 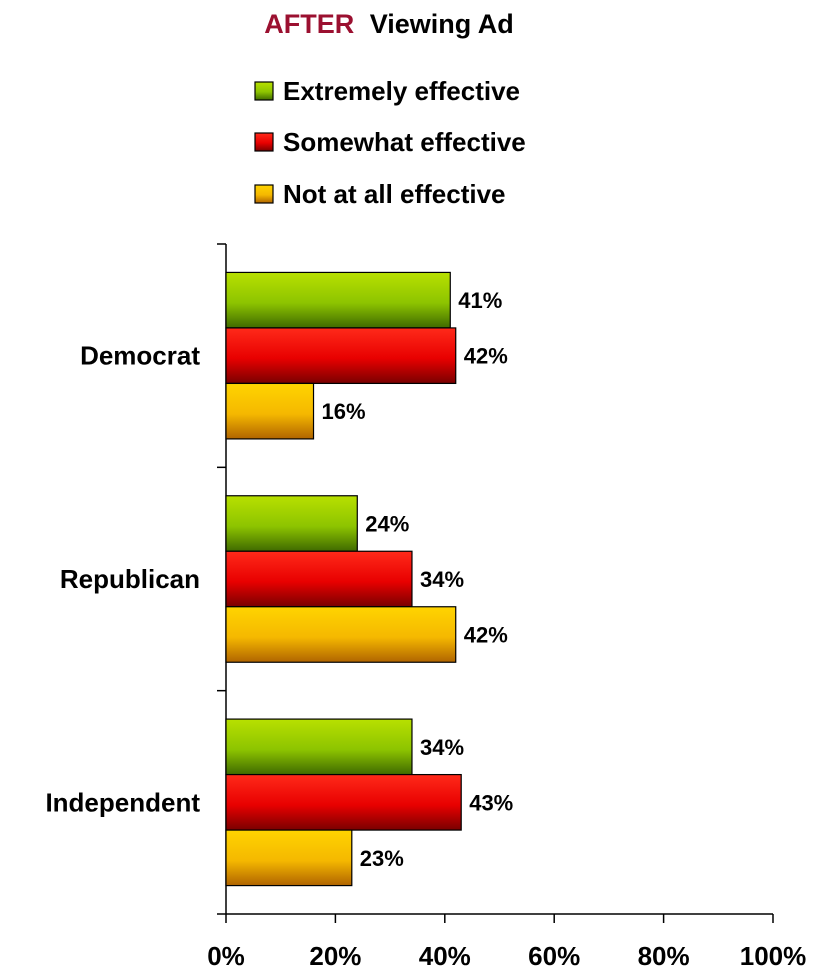 I want to click on chart-title-prefix: AFTER, so click(x=309, y=24).